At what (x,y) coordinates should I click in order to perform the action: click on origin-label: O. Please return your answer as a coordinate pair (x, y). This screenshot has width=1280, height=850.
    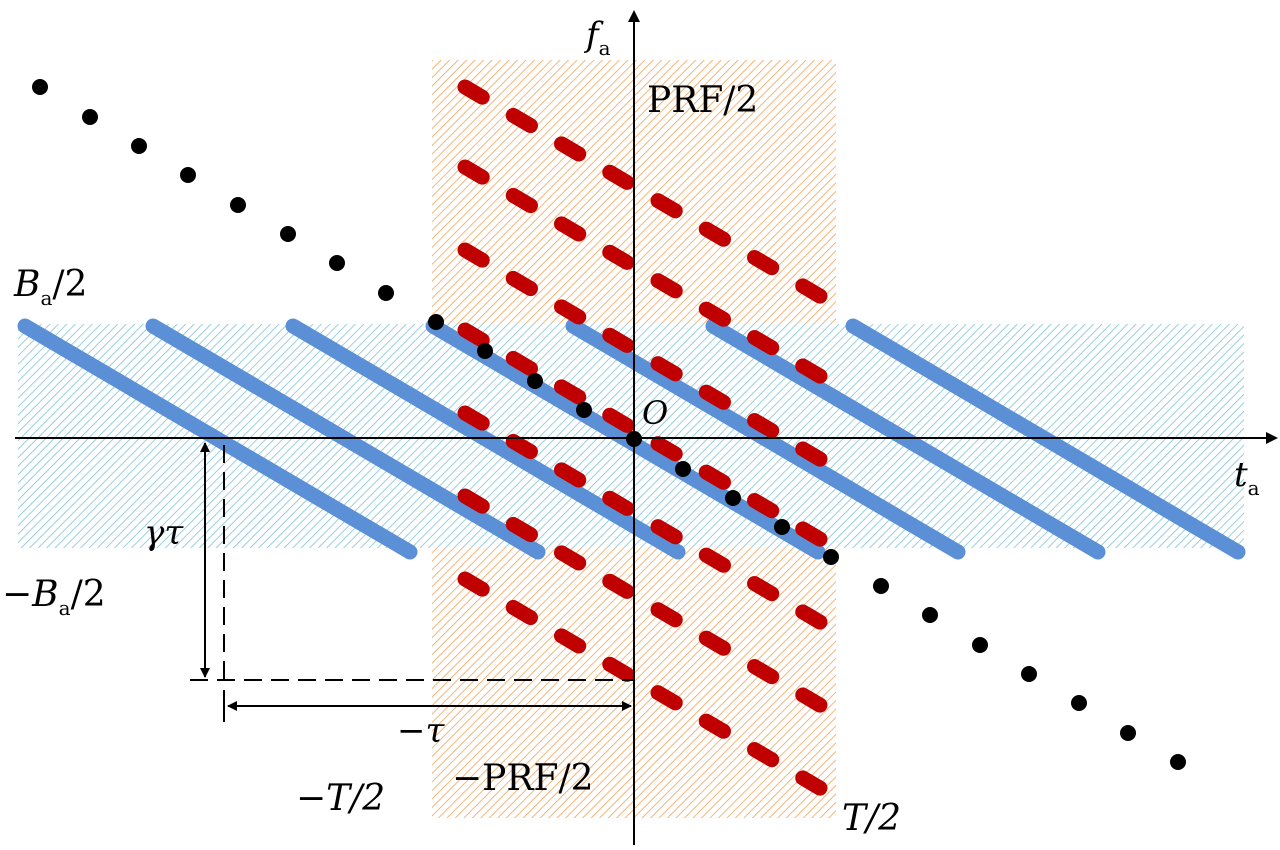
    Looking at the image, I should click on (655, 413).